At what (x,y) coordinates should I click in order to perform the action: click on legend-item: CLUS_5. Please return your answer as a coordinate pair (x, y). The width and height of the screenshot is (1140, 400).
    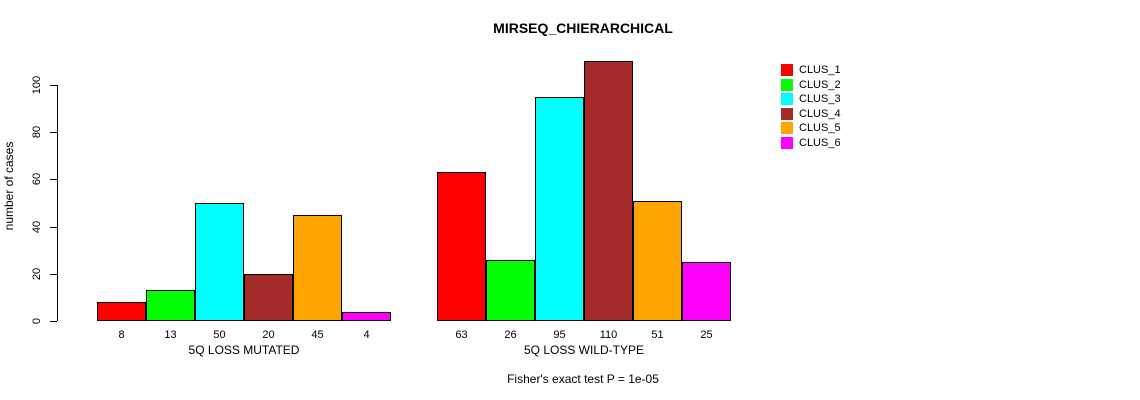
    Looking at the image, I should click on (811, 128).